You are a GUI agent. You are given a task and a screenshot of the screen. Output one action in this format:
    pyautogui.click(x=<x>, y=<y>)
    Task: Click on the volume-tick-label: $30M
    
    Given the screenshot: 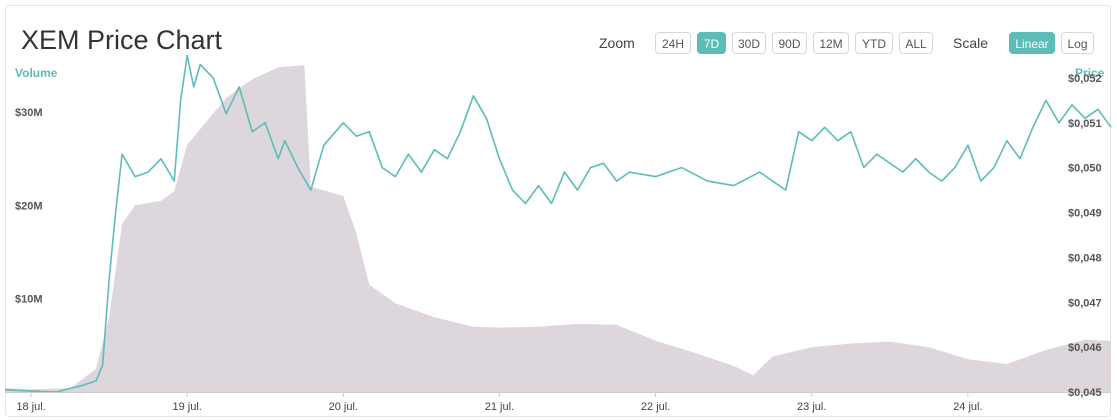 What is the action you would take?
    pyautogui.click(x=29, y=113)
    